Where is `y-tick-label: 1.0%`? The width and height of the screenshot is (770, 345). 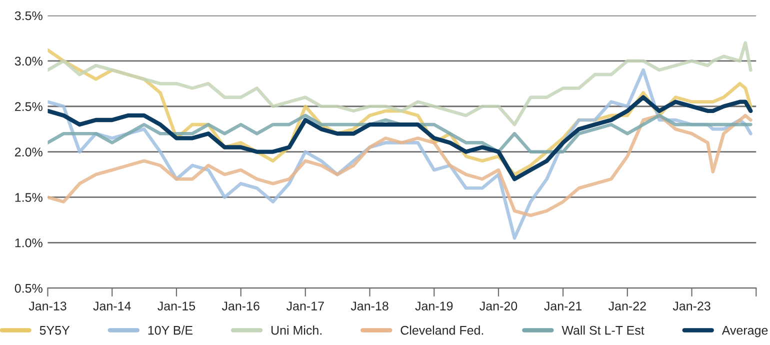 y-tick-label: 1.0% is located at coordinates (28, 243).